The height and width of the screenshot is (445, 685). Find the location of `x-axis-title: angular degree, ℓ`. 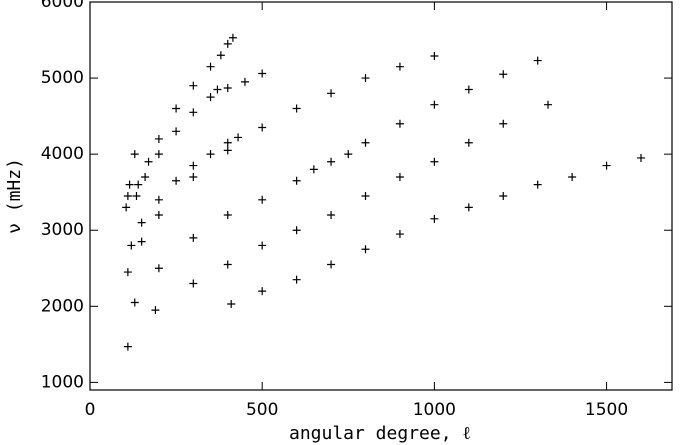

x-axis-title: angular degree, ℓ is located at coordinates (380, 433).